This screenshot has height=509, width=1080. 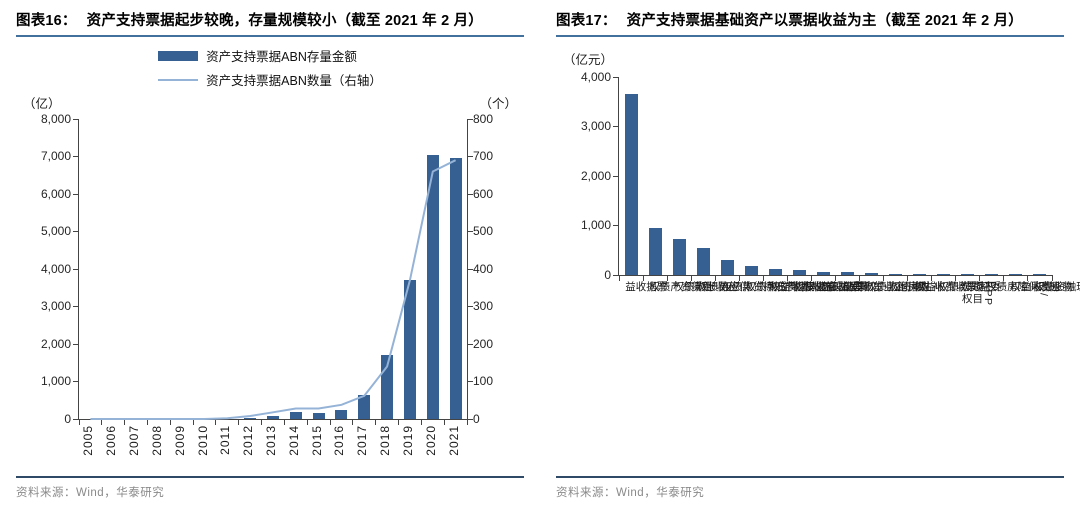 What do you see at coordinates (992, 274) in the screenshot?
I see `bar-棚改/保障房债权` at bounding box center [992, 274].